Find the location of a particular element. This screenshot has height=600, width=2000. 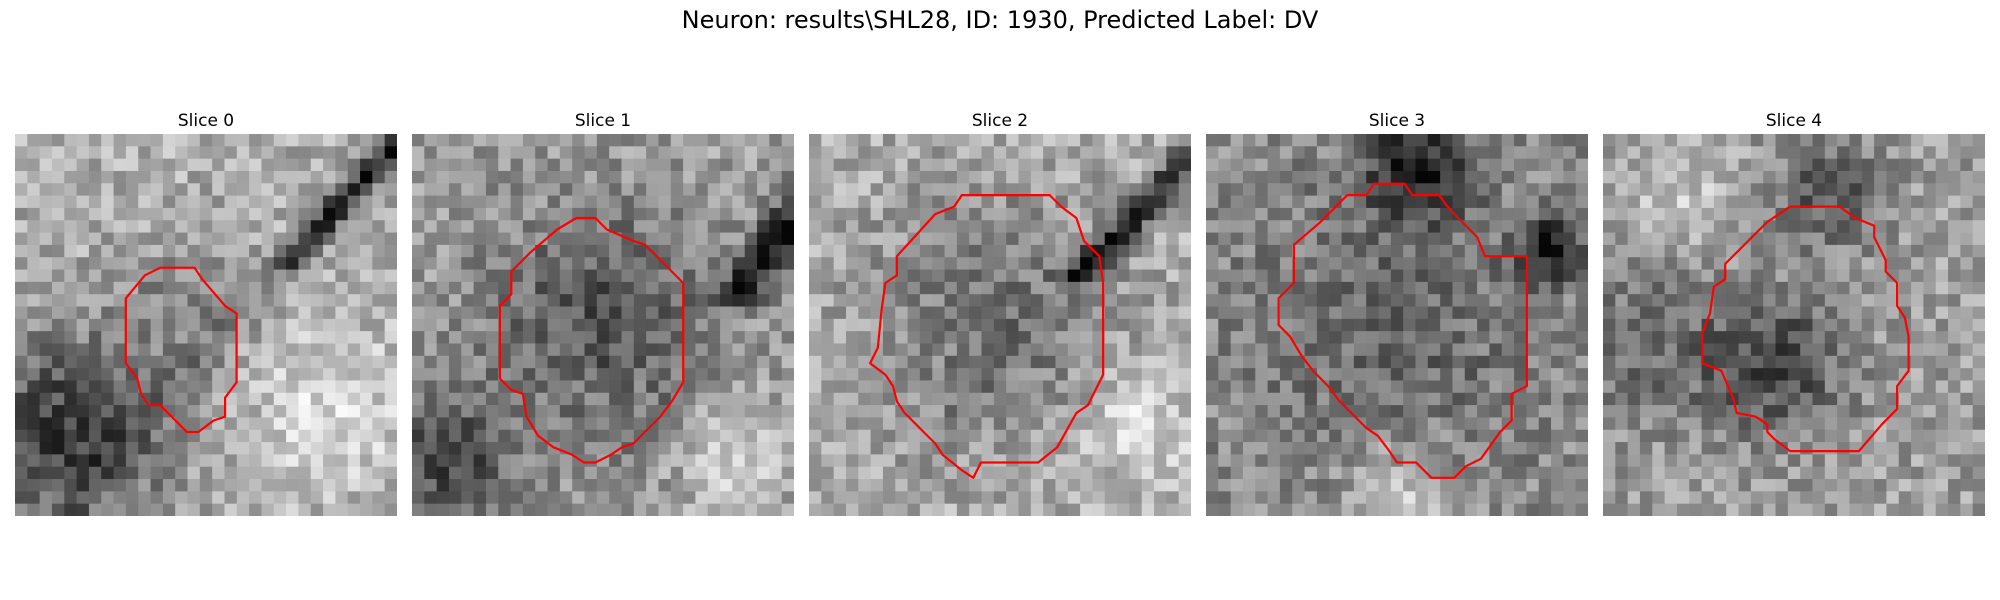

slice-panel-4: Slice 4 is located at coordinates (1794, 313).